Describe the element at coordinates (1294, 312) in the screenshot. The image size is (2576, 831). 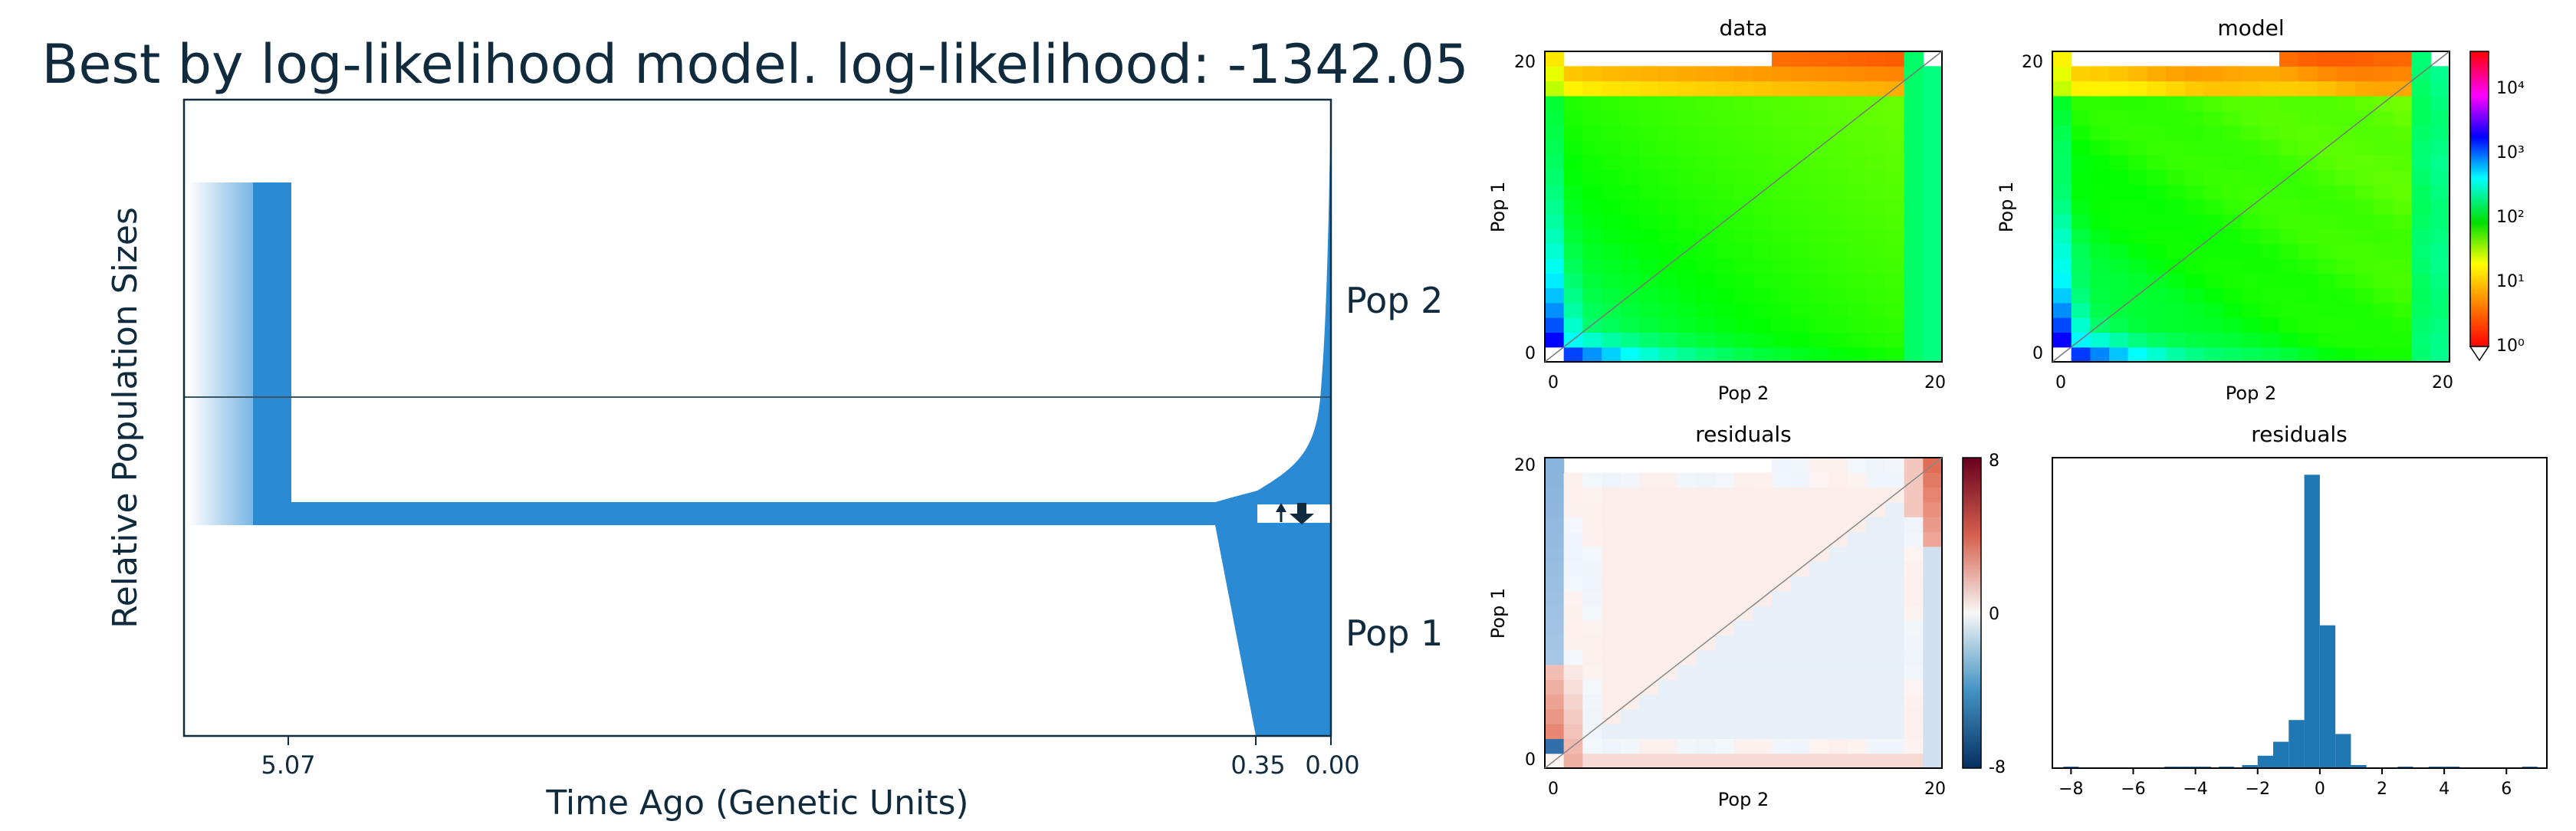
I see `pop2-growth` at that location.